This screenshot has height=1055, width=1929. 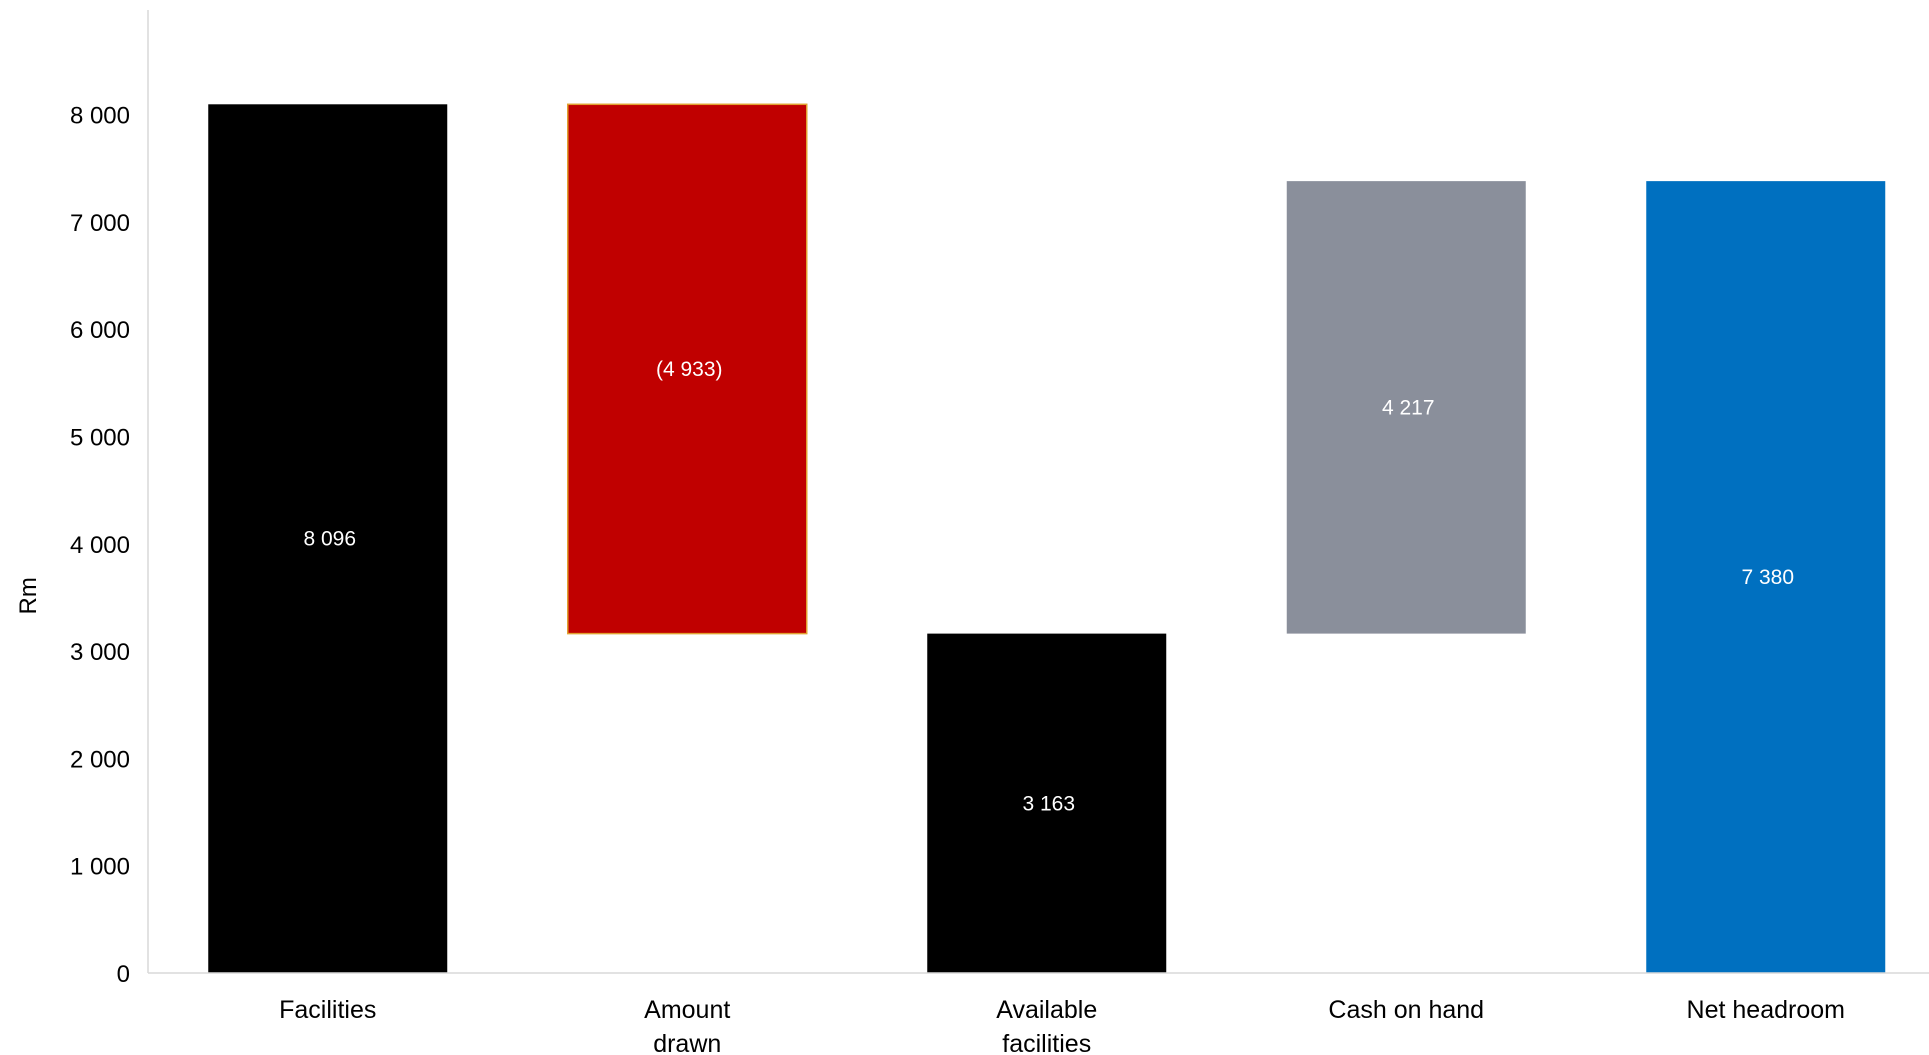 I want to click on bar-value-label: 8 096, so click(x=329, y=539).